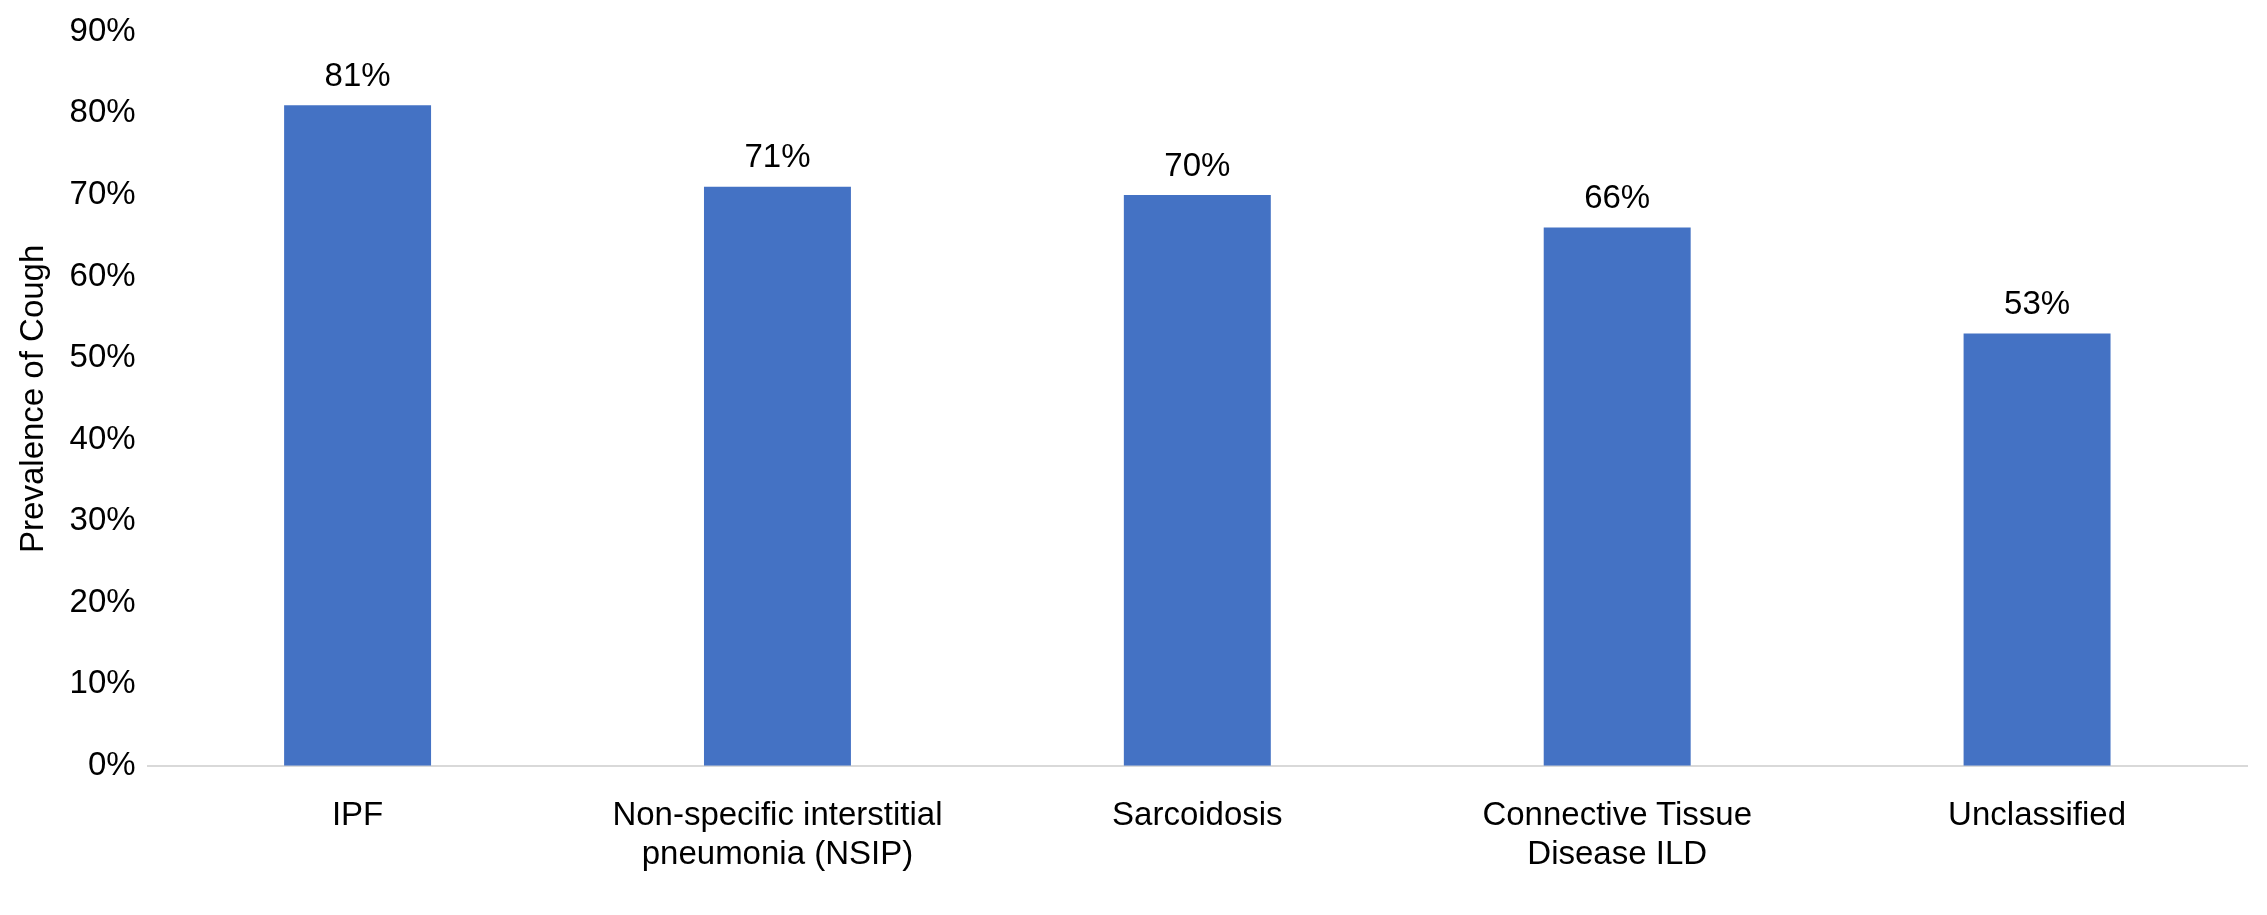 This screenshot has height=915, width=2267. What do you see at coordinates (102, 437) in the screenshot?
I see `y-tick-label: 40%` at bounding box center [102, 437].